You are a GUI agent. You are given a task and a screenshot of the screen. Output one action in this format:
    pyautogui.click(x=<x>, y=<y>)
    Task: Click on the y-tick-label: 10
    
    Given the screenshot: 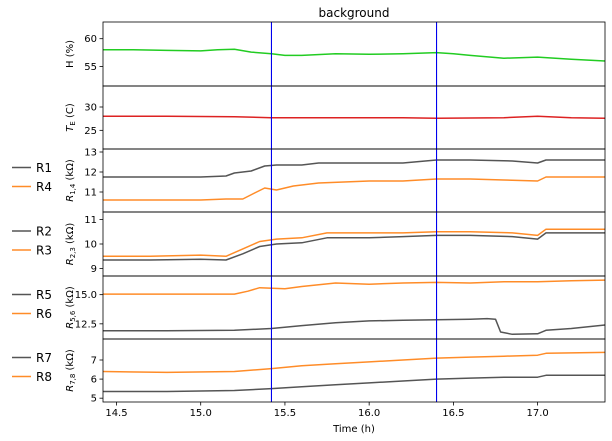 What is the action you would take?
    pyautogui.click(x=90, y=245)
    